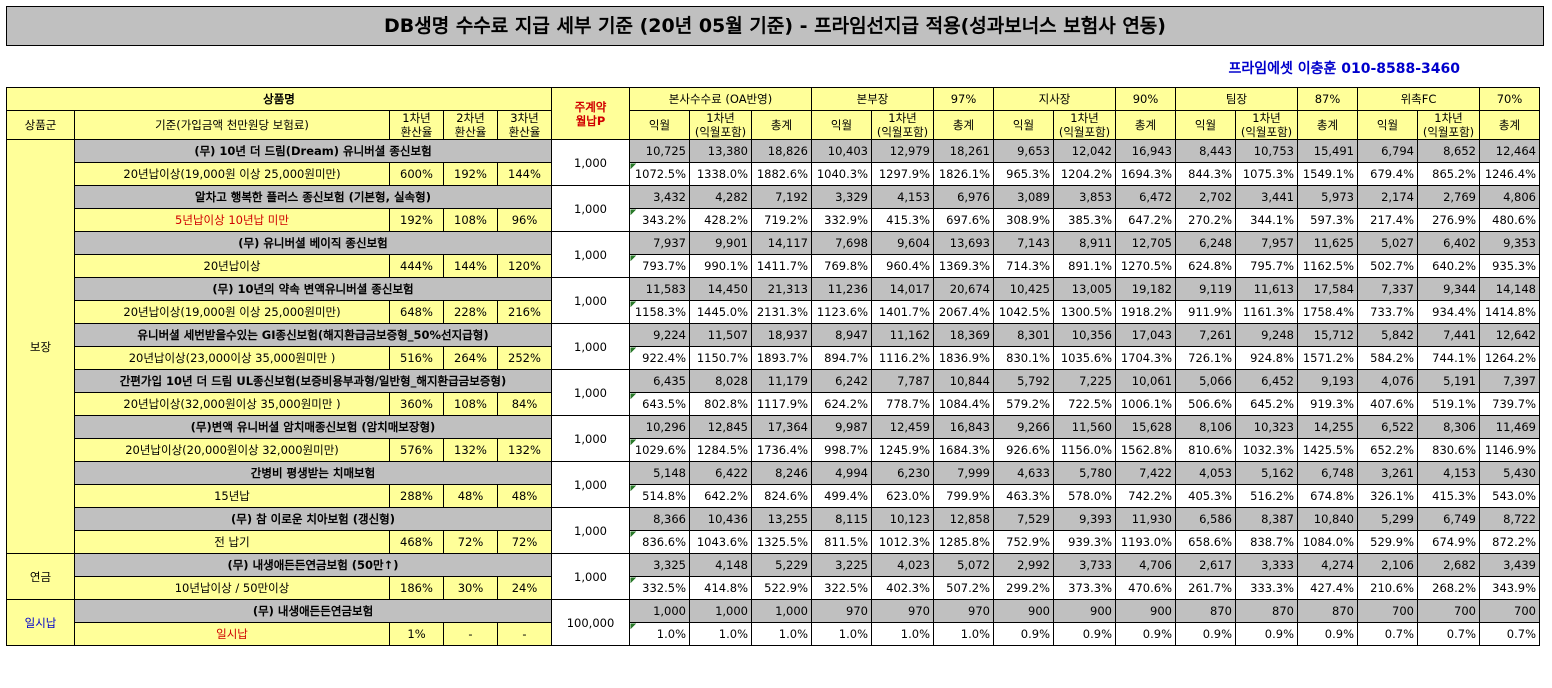  I want to click on commission-amount: 7,337, so click(1387, 289).